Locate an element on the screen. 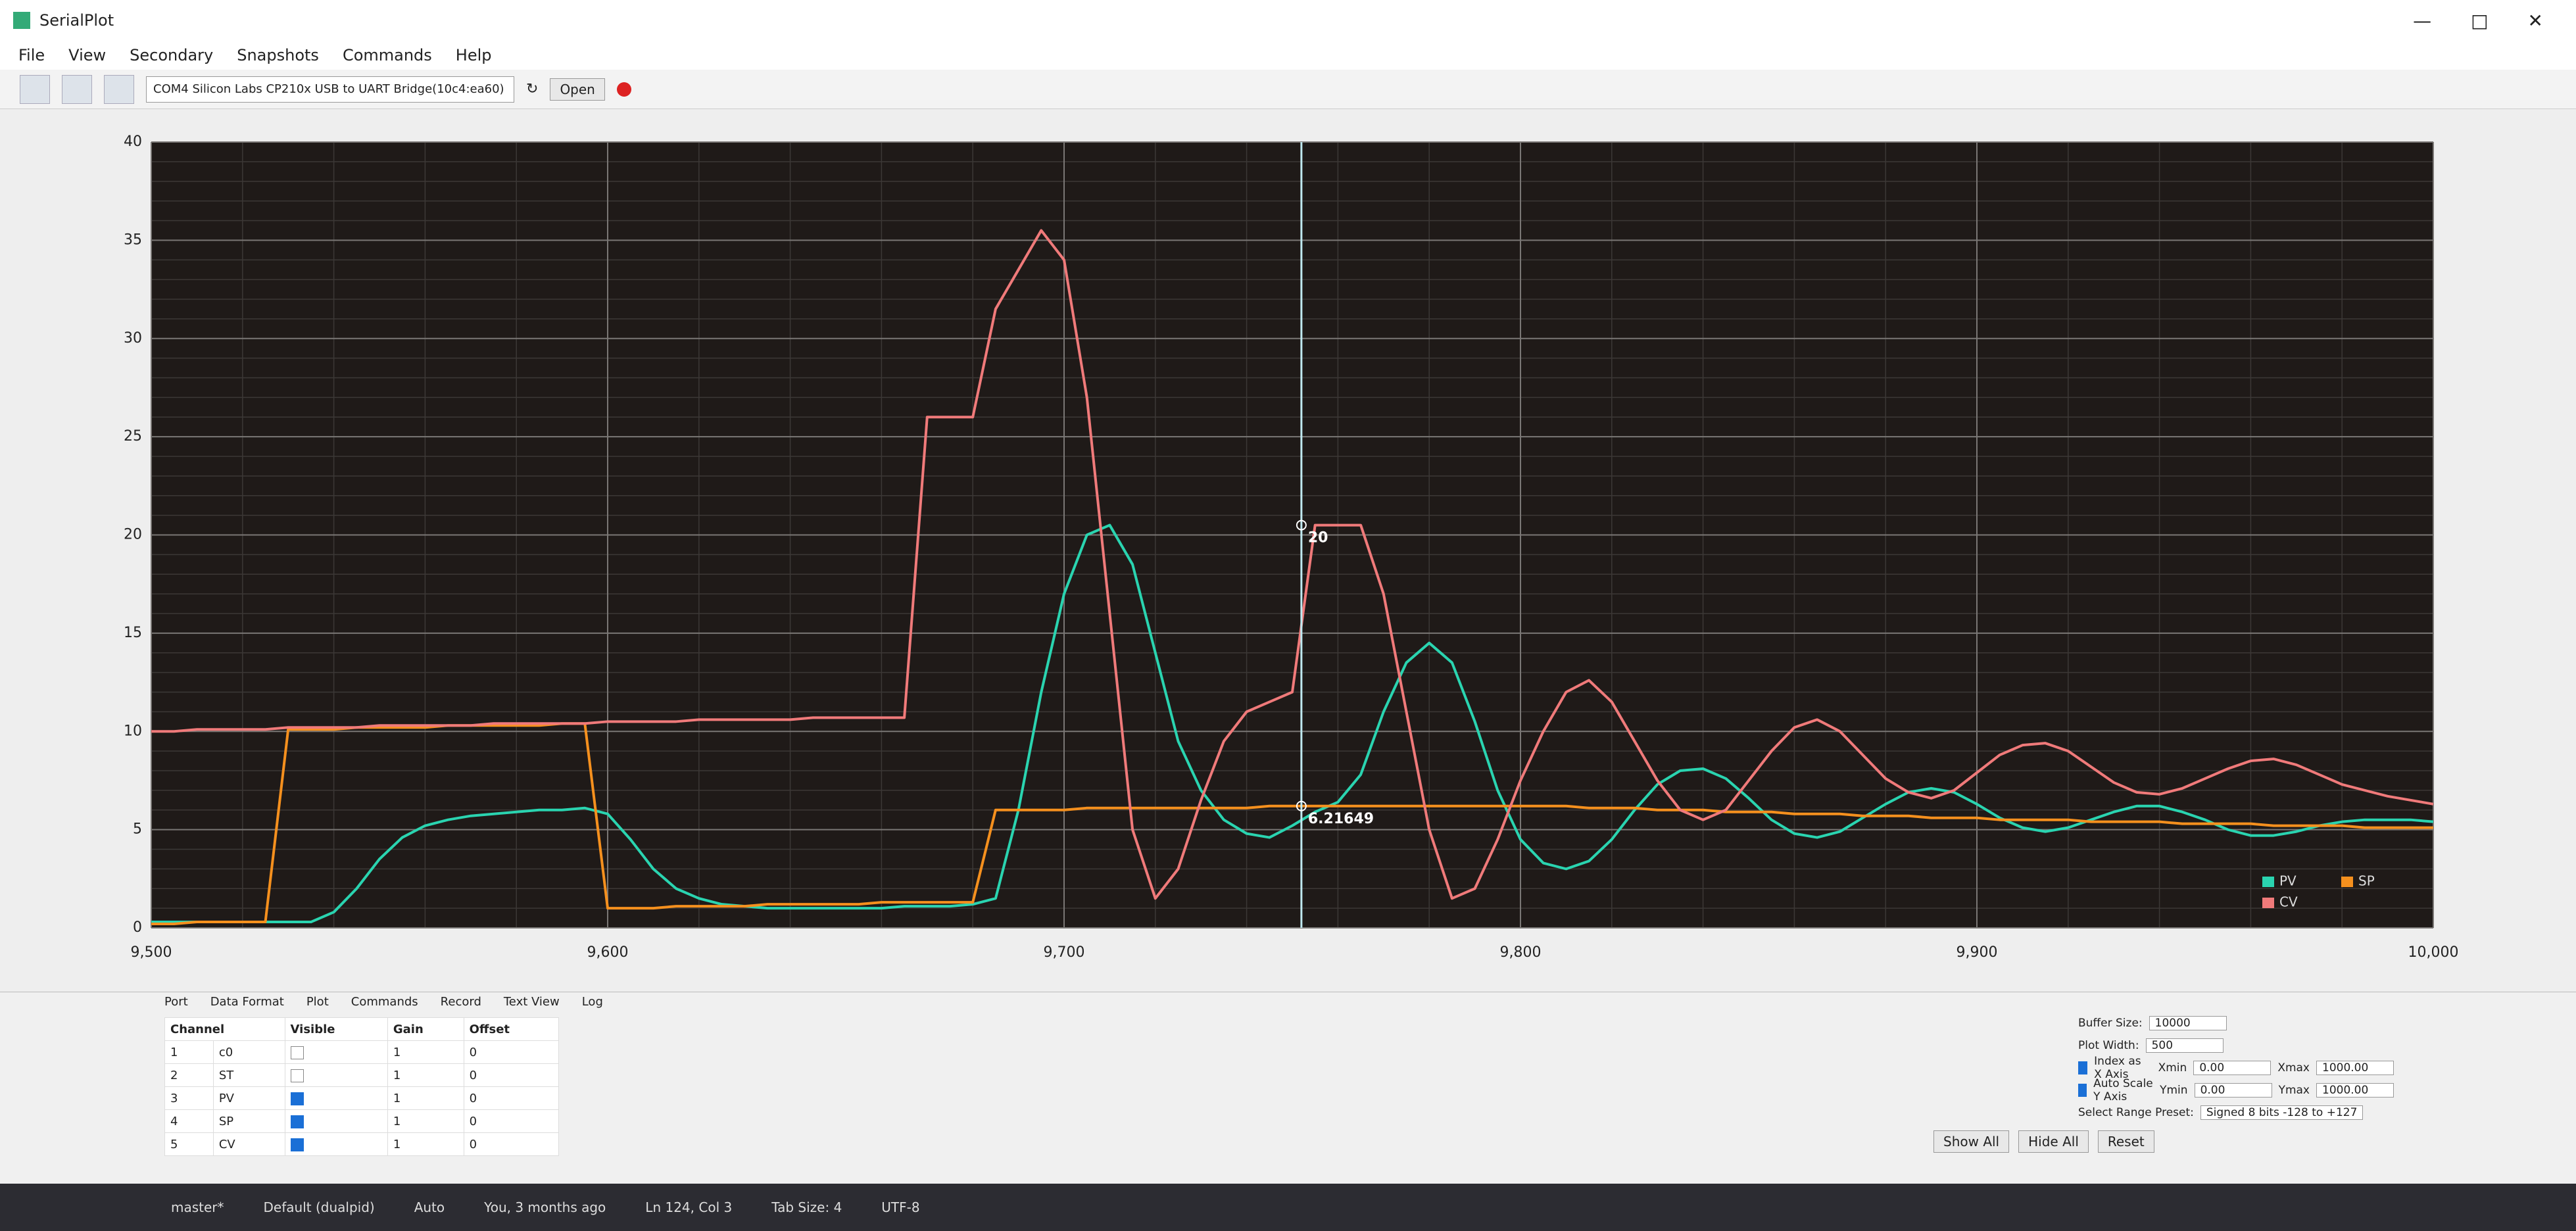 The image size is (2576, 1231). open-button: Open is located at coordinates (577, 89).